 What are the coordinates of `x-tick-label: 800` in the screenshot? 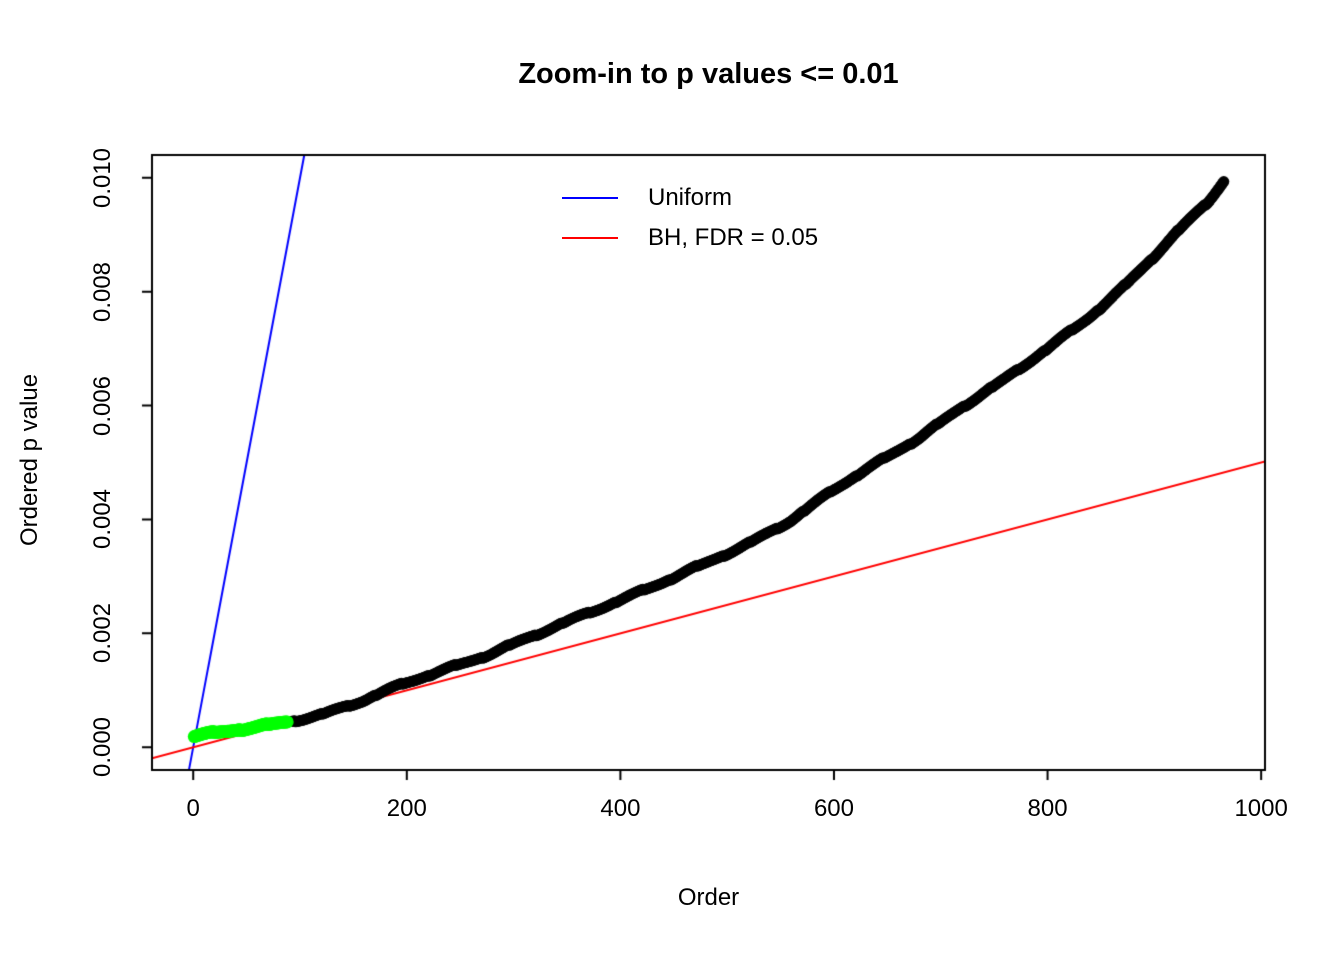 It's located at (1047, 808).